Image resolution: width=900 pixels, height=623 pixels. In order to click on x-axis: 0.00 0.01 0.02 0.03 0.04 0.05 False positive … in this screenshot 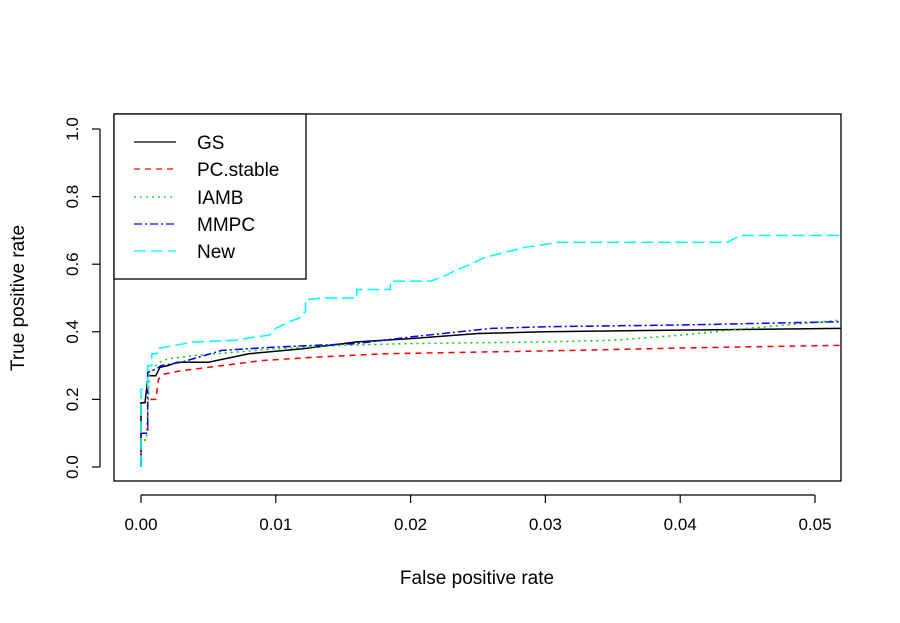, I will do `click(478, 541)`.